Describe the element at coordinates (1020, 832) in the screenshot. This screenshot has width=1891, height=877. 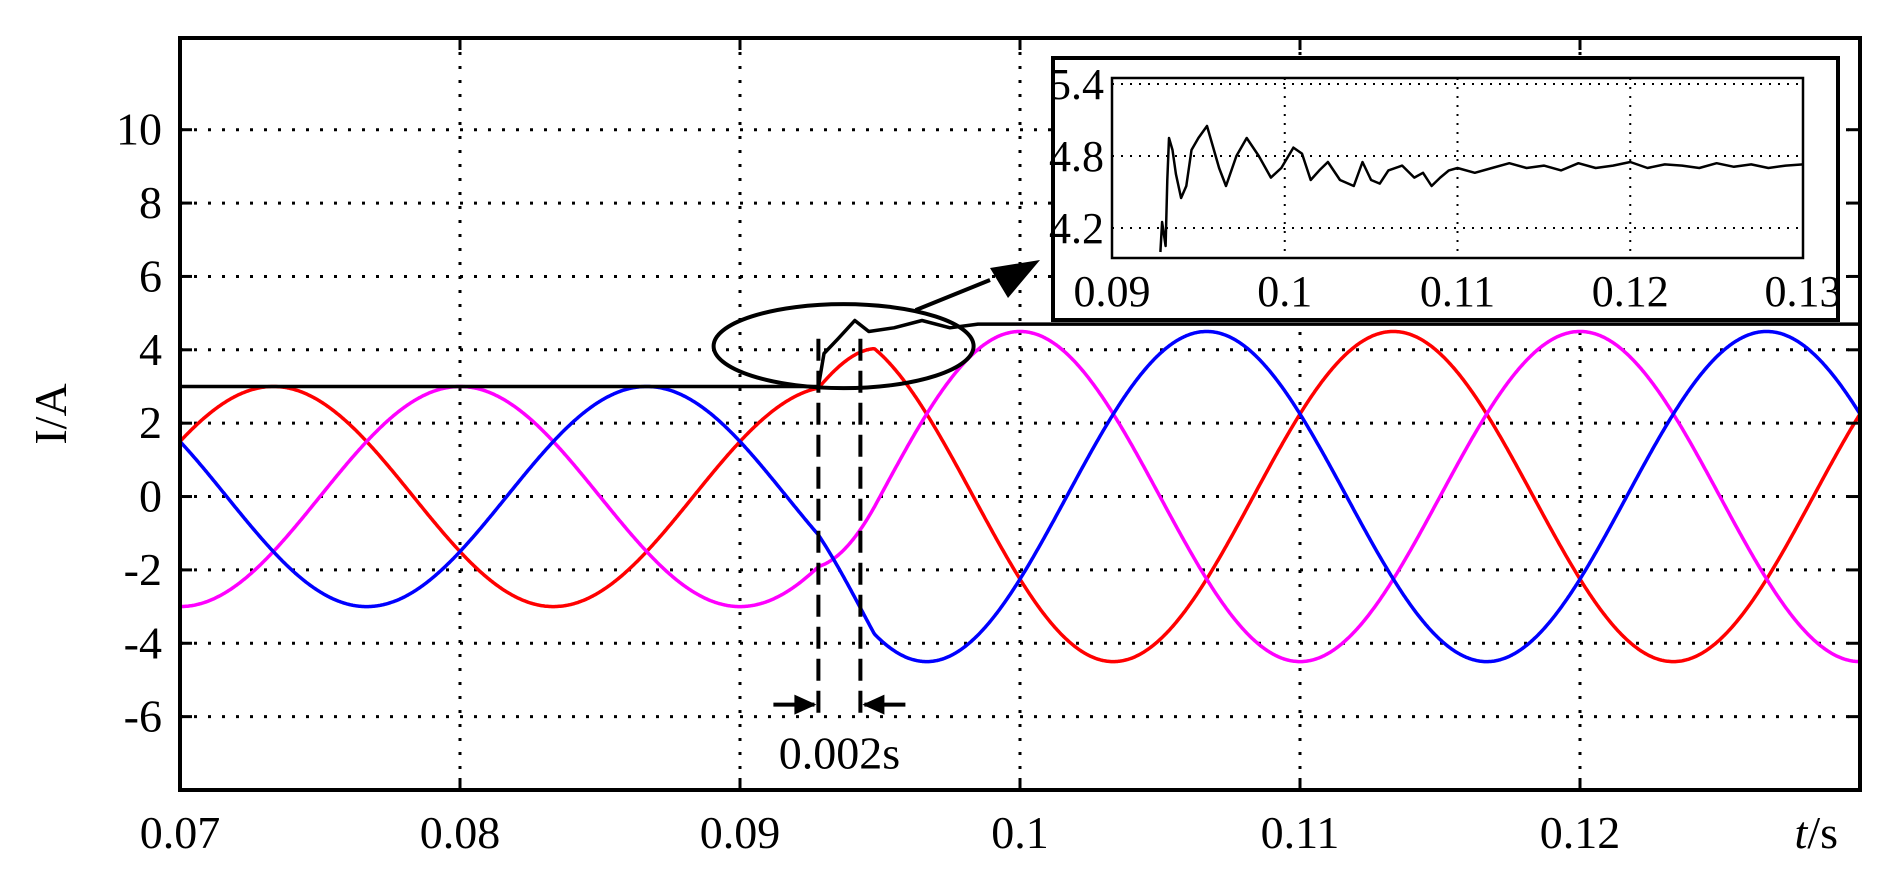
I see `x-tick-label: 0.1` at that location.